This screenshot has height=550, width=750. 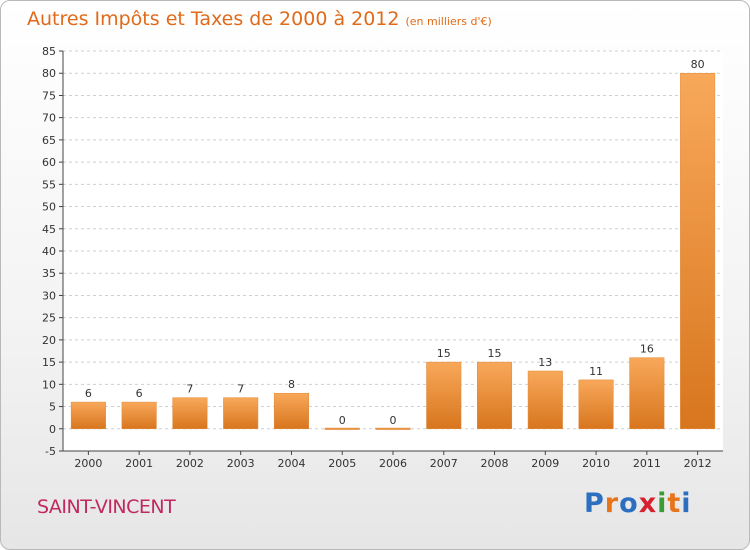 I want to click on x-tick-label: 2006, so click(x=393, y=463).